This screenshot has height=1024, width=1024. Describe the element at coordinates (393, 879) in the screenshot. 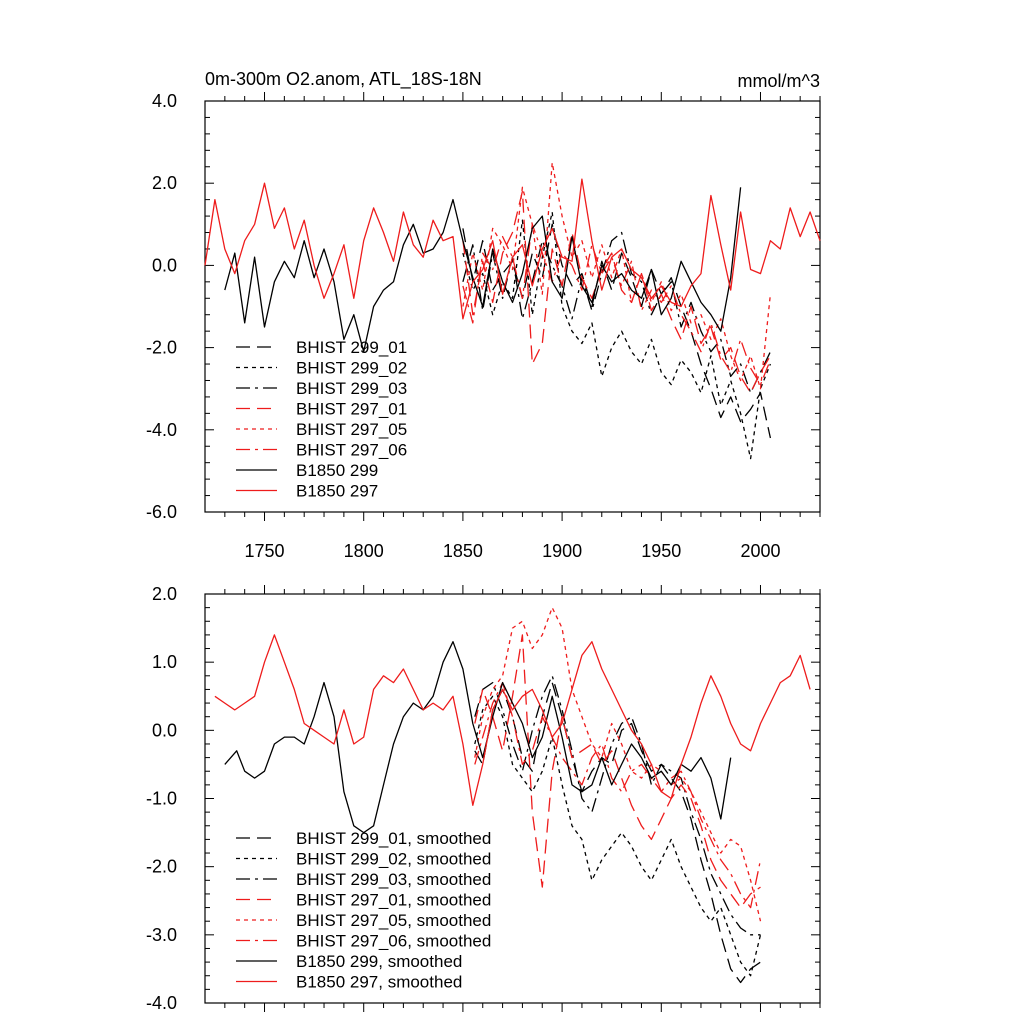

I see `legend-label: BHIST 299_03, smoothed` at that location.